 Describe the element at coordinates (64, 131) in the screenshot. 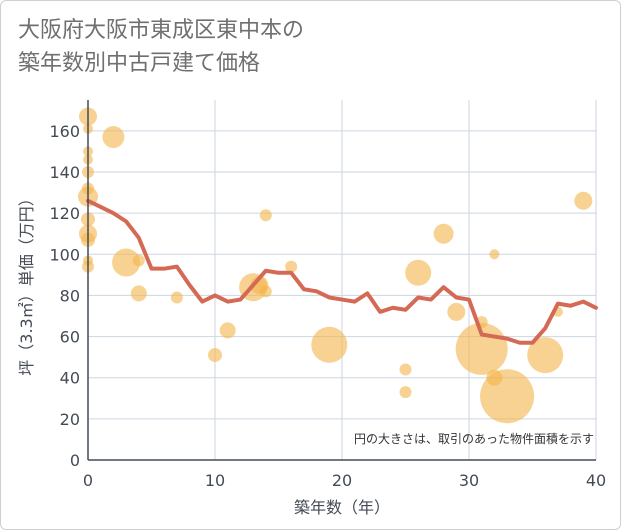

I see `y-tick-label: 160` at that location.